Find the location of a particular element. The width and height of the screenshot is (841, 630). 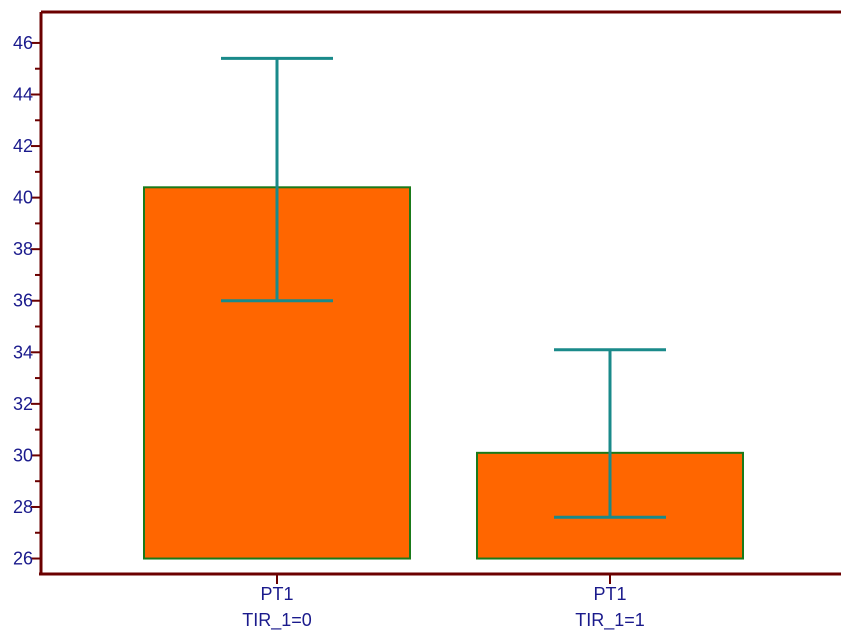

y-tick-label: 44 is located at coordinates (23, 94).